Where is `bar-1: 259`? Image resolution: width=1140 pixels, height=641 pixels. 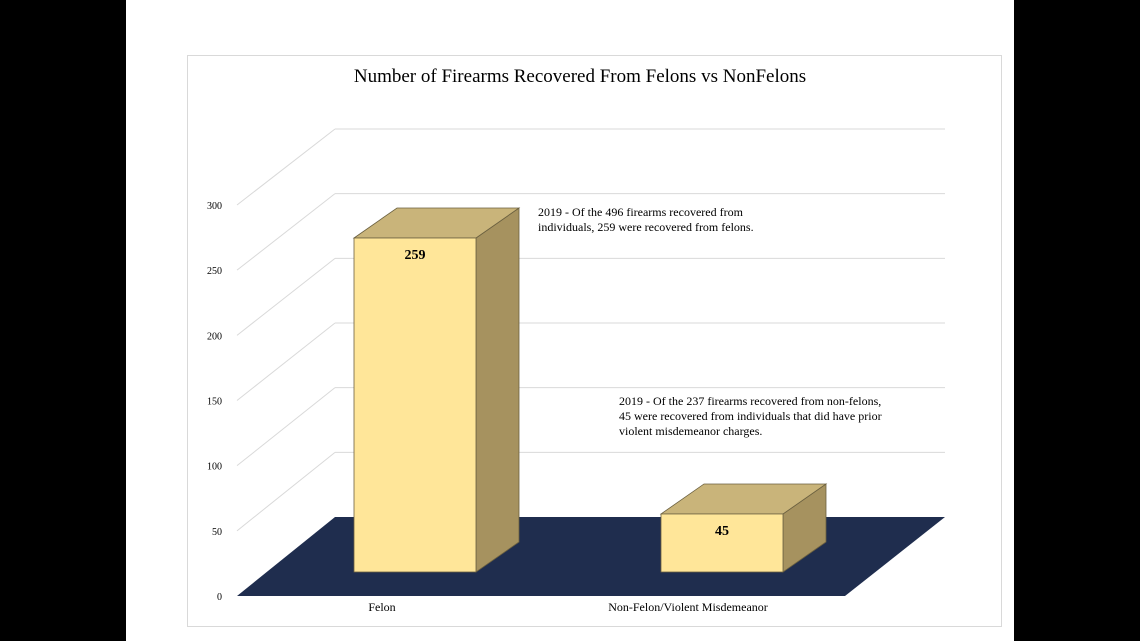 bar-1: 259 is located at coordinates (436, 390).